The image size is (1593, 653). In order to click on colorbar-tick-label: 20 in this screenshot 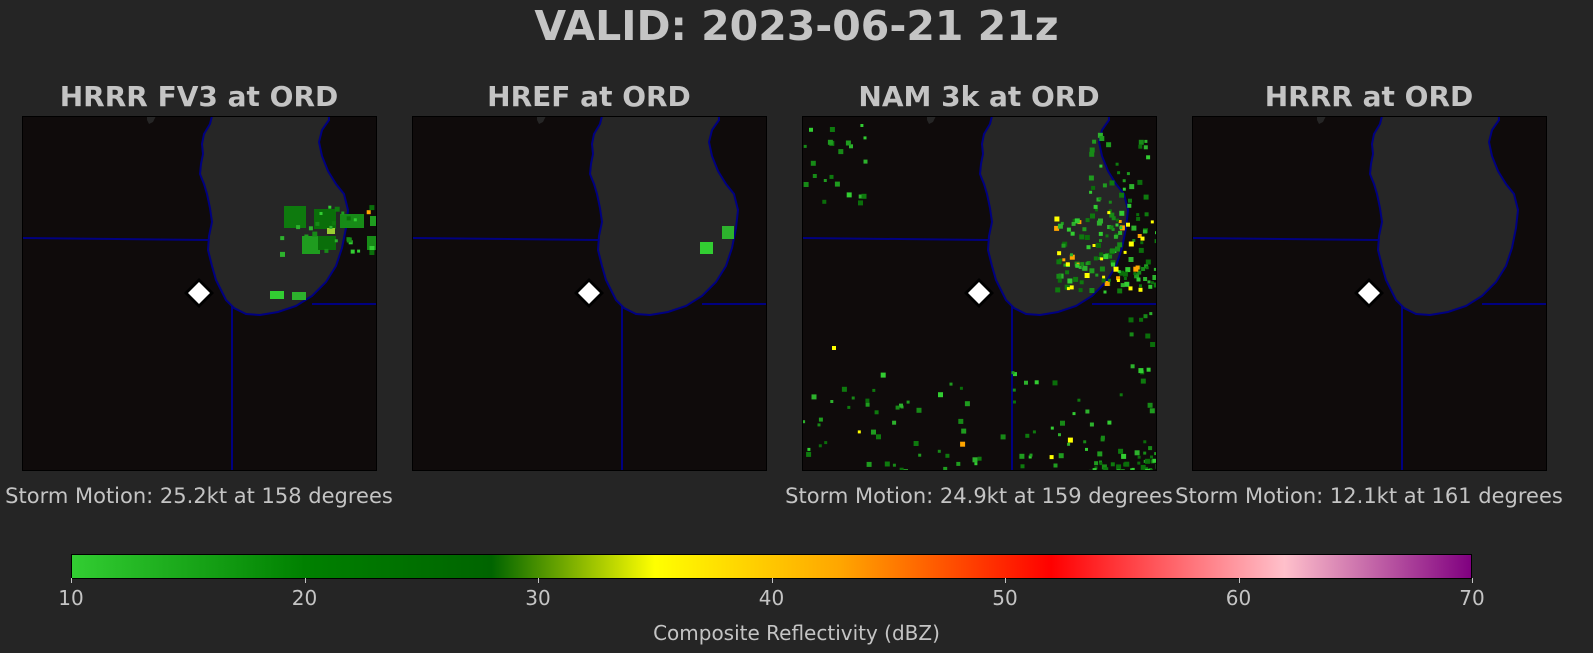, I will do `click(304, 598)`.